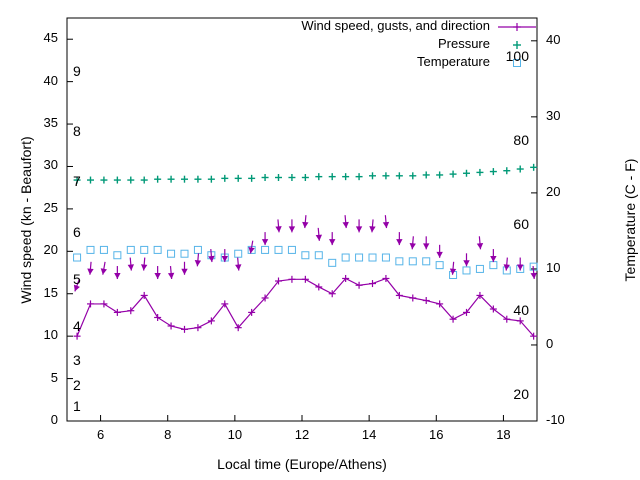  What do you see at coordinates (77, 71) in the screenshot?
I see `beaufort-label-9: 9` at bounding box center [77, 71].